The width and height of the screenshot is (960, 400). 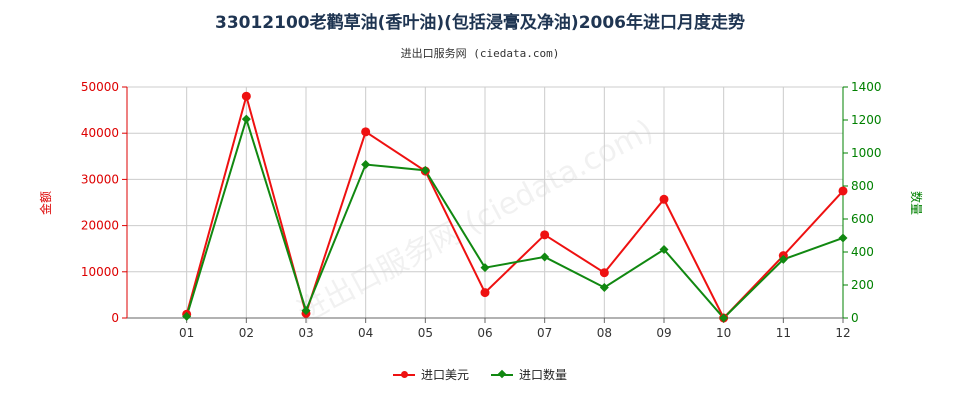 I want to click on left-tick-label: 10000, so click(x=100, y=272).